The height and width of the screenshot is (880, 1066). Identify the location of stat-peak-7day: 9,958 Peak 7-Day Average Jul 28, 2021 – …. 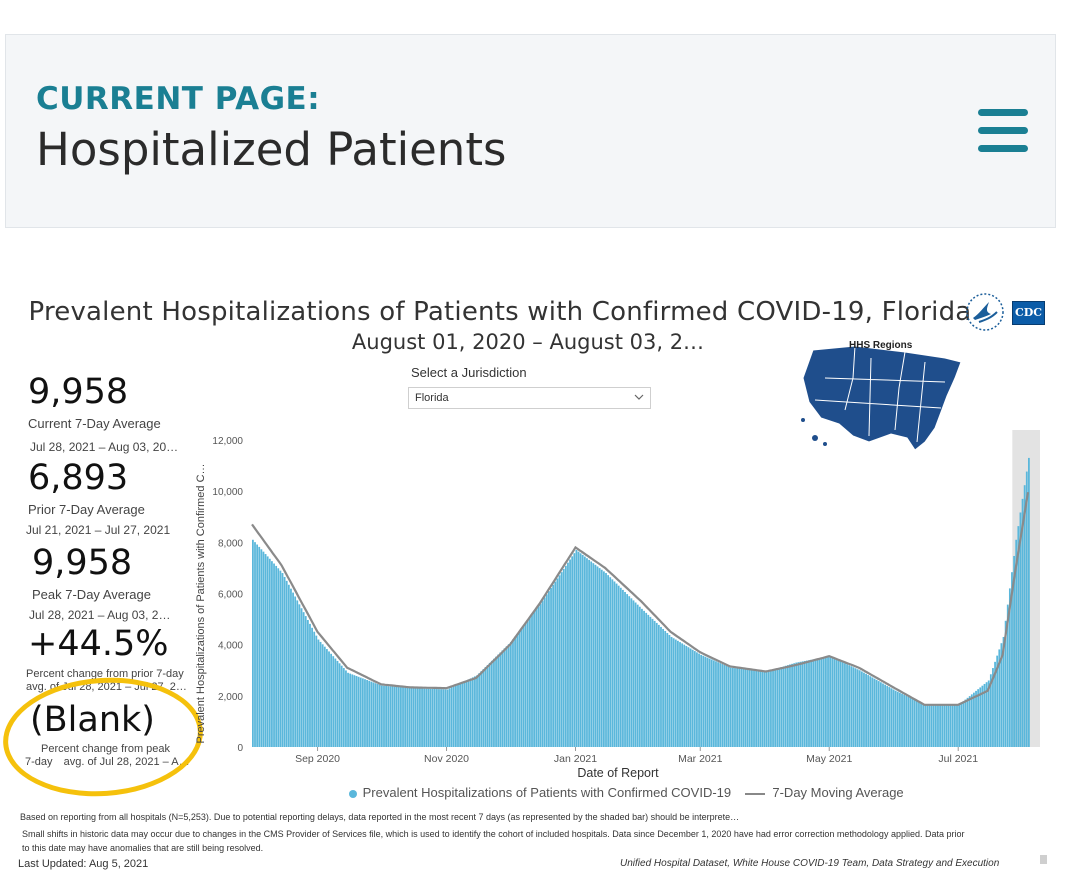
(100, 582).